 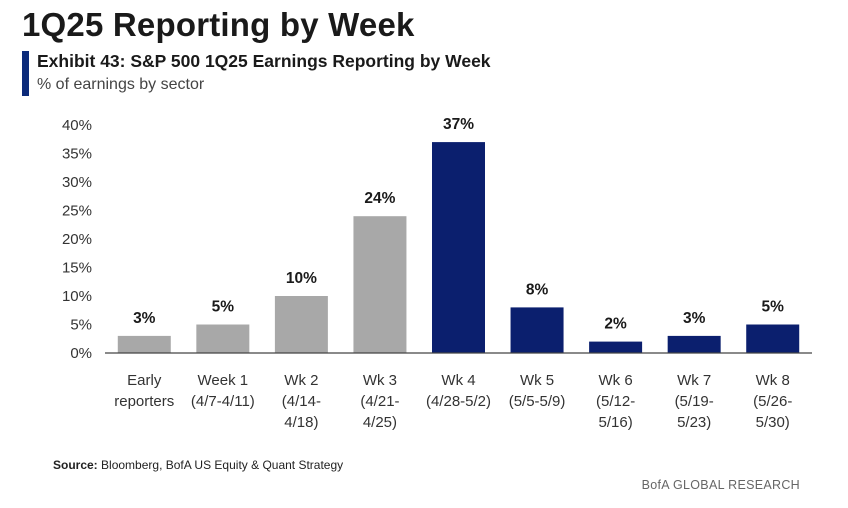 I want to click on exhibit-subtitle: % of earnings by sector, so click(x=121, y=84).